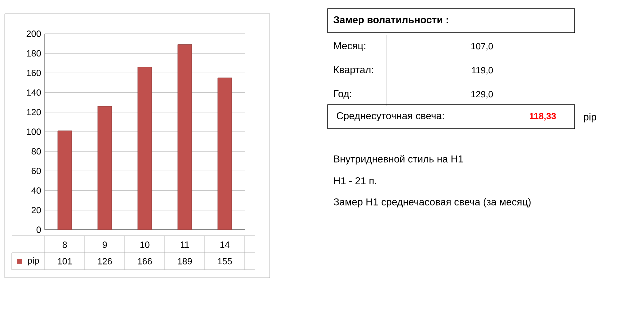 This screenshot has height=336, width=620. I want to click on text: Н1 - 21 п., so click(355, 181).